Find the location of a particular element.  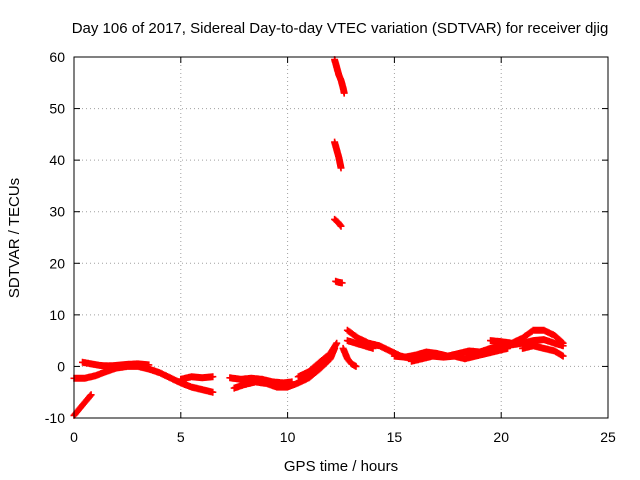

series-track-q is located at coordinates (527, 336).